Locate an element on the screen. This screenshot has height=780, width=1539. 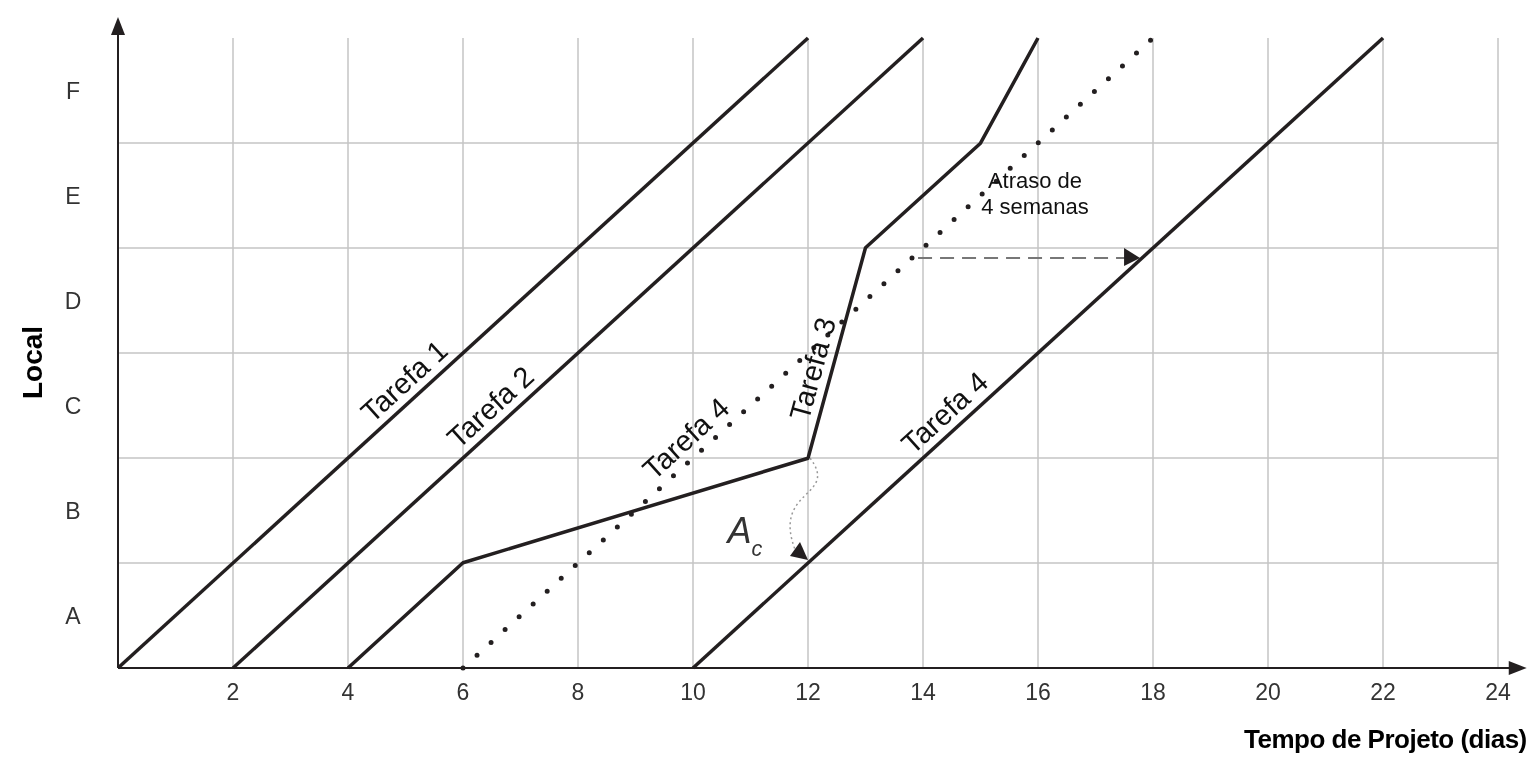
x-tick-label: 12 is located at coordinates (808, 692).